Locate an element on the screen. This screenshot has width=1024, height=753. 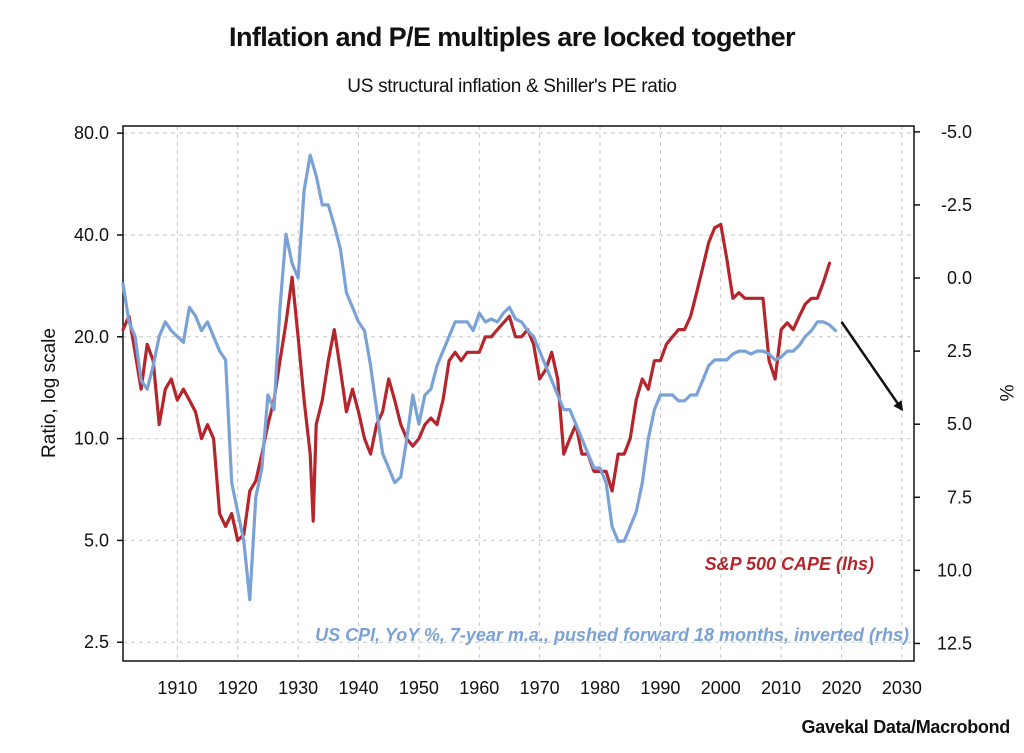
x-tick-label: 1980 is located at coordinates (600, 688).